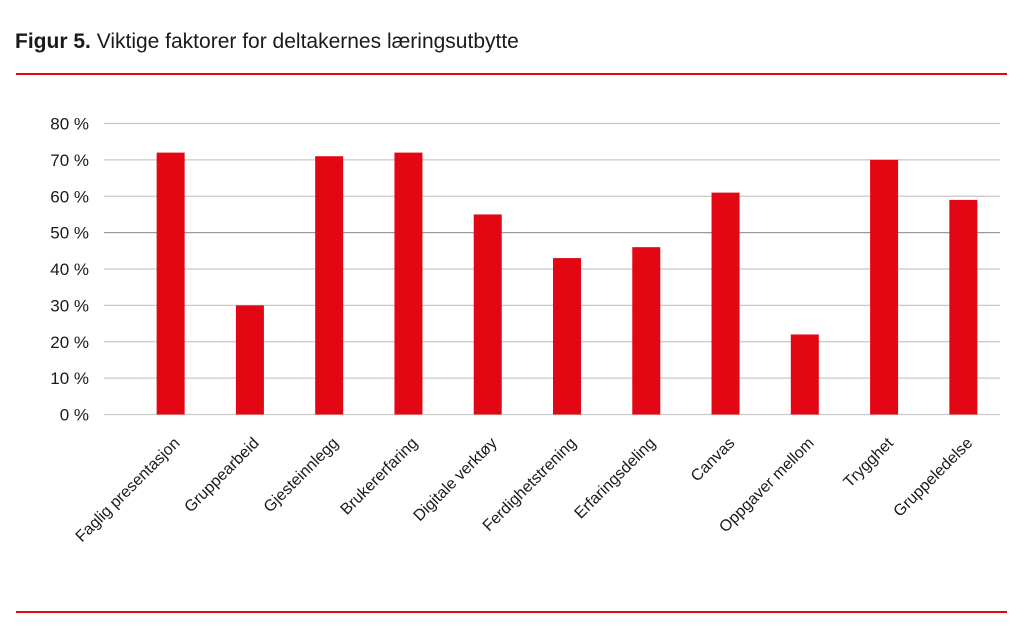 The width and height of the screenshot is (1024, 635). Describe the element at coordinates (69, 305) in the screenshot. I see `y-tick-label: 30 %` at that location.